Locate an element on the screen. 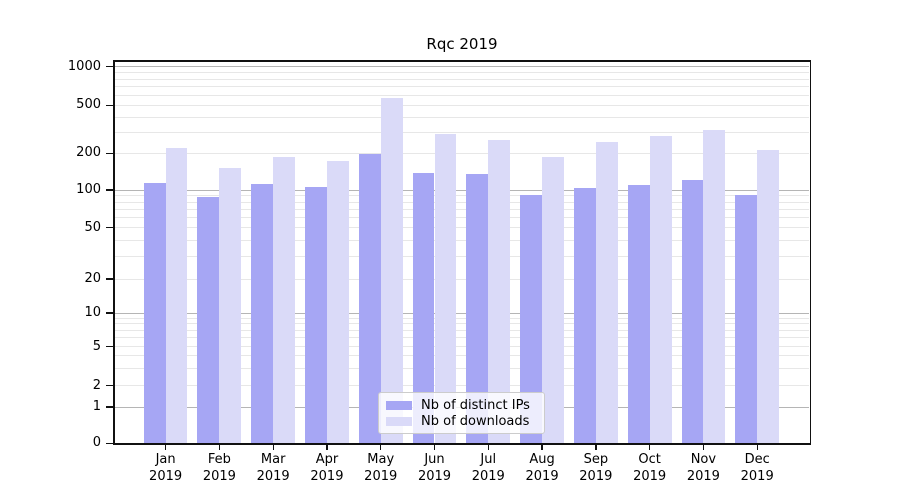  y-tick-label: 50 is located at coordinates (92, 227).